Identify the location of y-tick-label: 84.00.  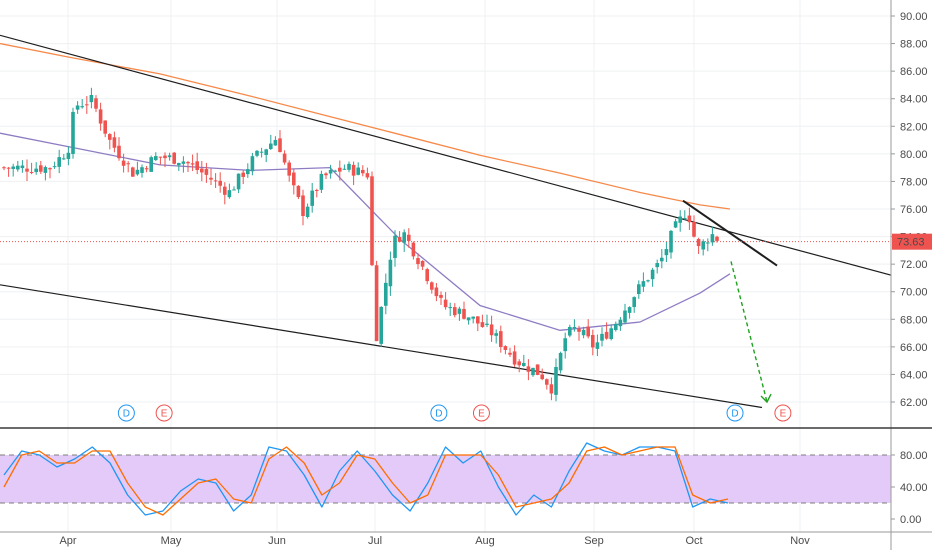
(914, 100).